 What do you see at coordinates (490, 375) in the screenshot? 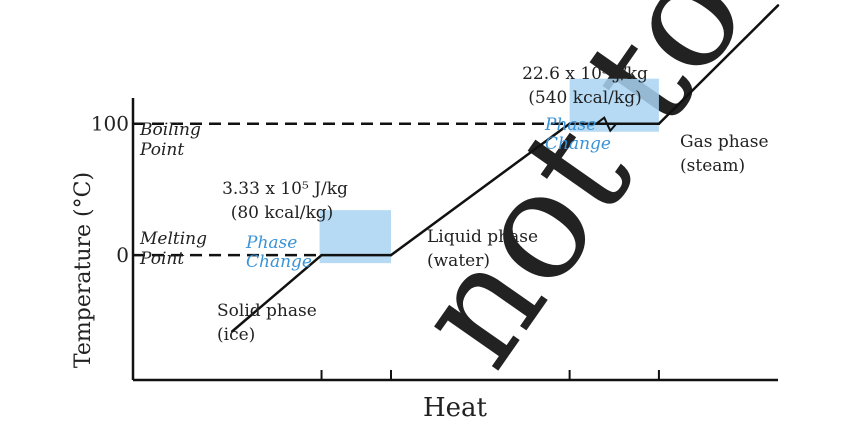
I see `x-ticks` at bounding box center [490, 375].